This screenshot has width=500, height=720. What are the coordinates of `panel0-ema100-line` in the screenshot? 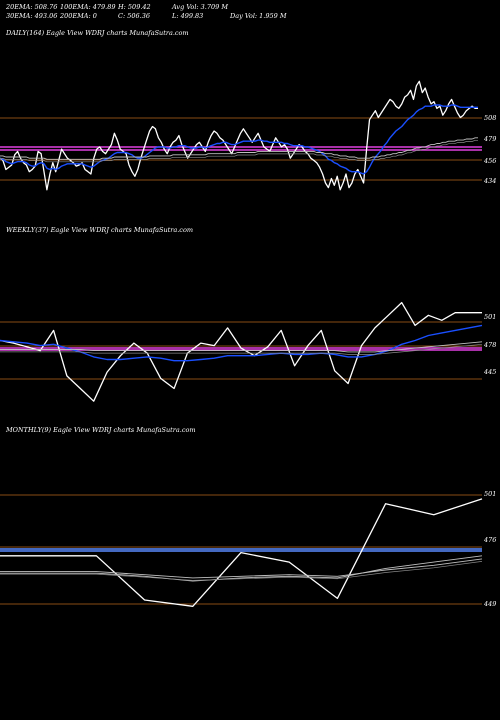 It's located at (239, 148).